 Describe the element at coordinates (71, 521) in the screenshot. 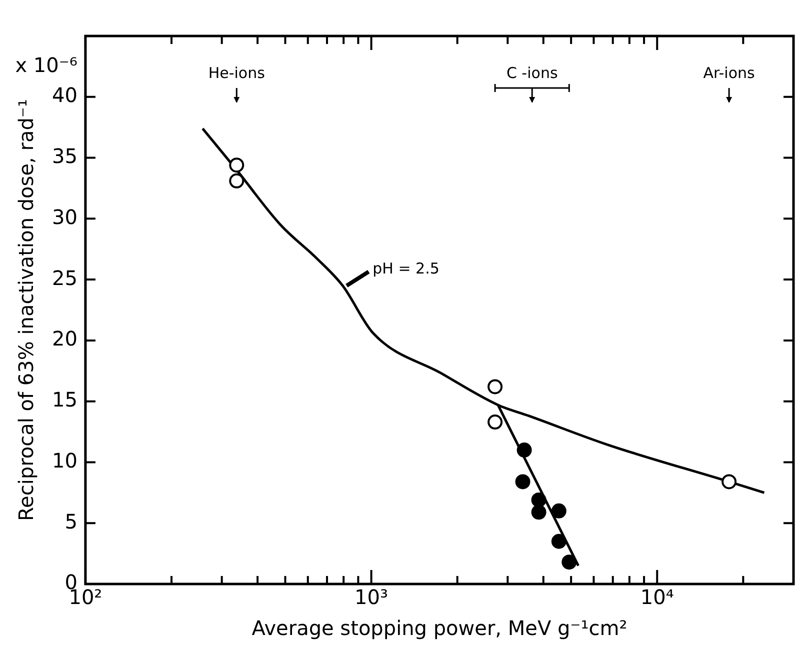

I see `y-tick-label: 5` at that location.